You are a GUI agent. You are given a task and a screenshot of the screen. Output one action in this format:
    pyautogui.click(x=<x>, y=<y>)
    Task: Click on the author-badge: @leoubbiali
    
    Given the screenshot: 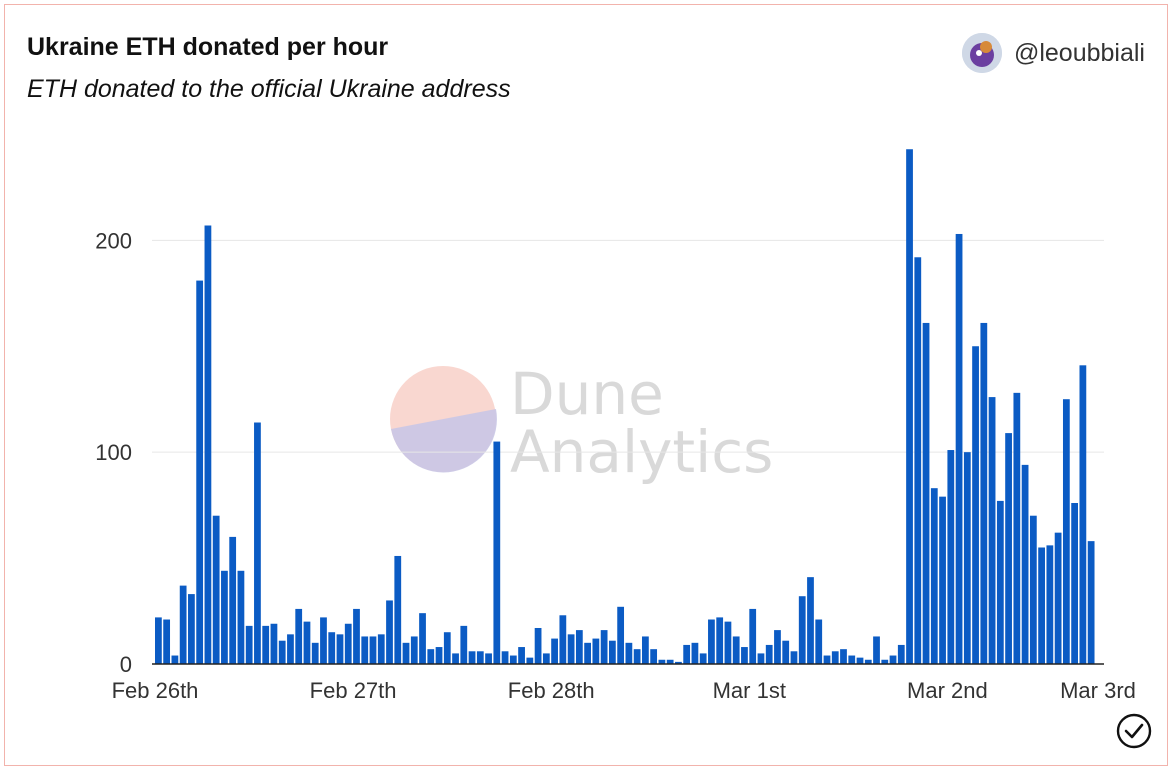 What is the action you would take?
    pyautogui.click(x=1053, y=53)
    